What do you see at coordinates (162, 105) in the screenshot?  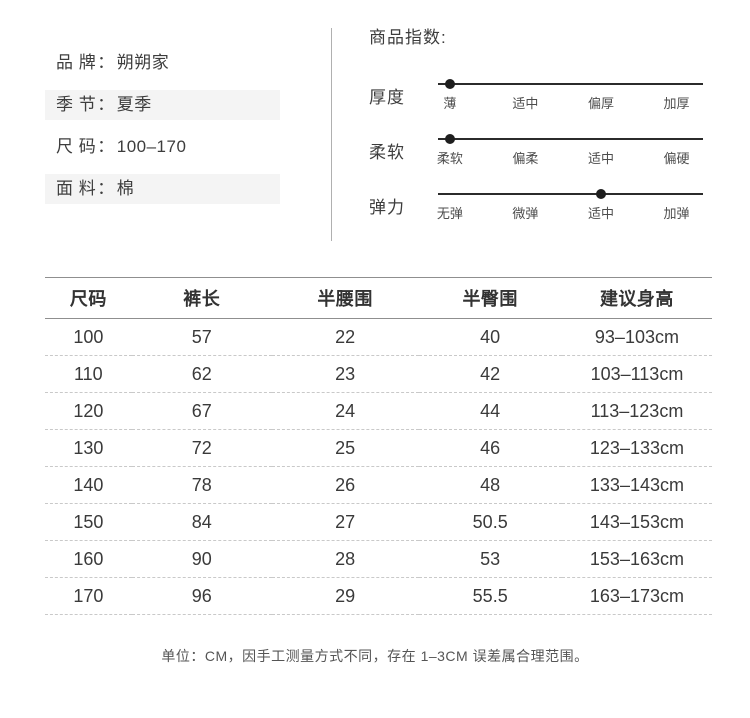 I see `attr-row-season: 季 节： 夏季` at bounding box center [162, 105].